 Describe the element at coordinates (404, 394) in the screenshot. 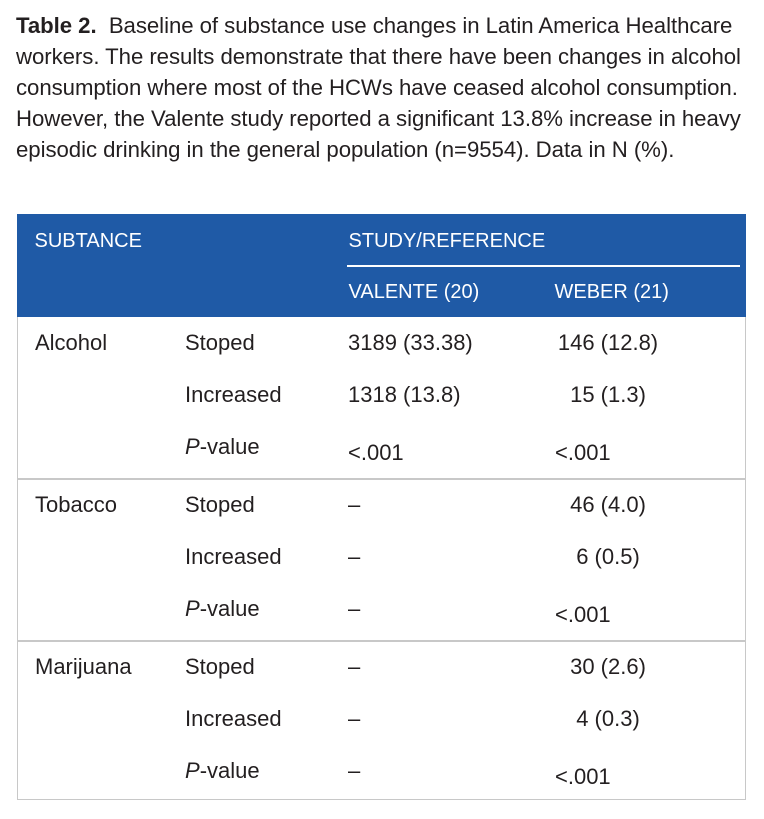

I see `valente-cell: 1318 (13.8)` at that location.